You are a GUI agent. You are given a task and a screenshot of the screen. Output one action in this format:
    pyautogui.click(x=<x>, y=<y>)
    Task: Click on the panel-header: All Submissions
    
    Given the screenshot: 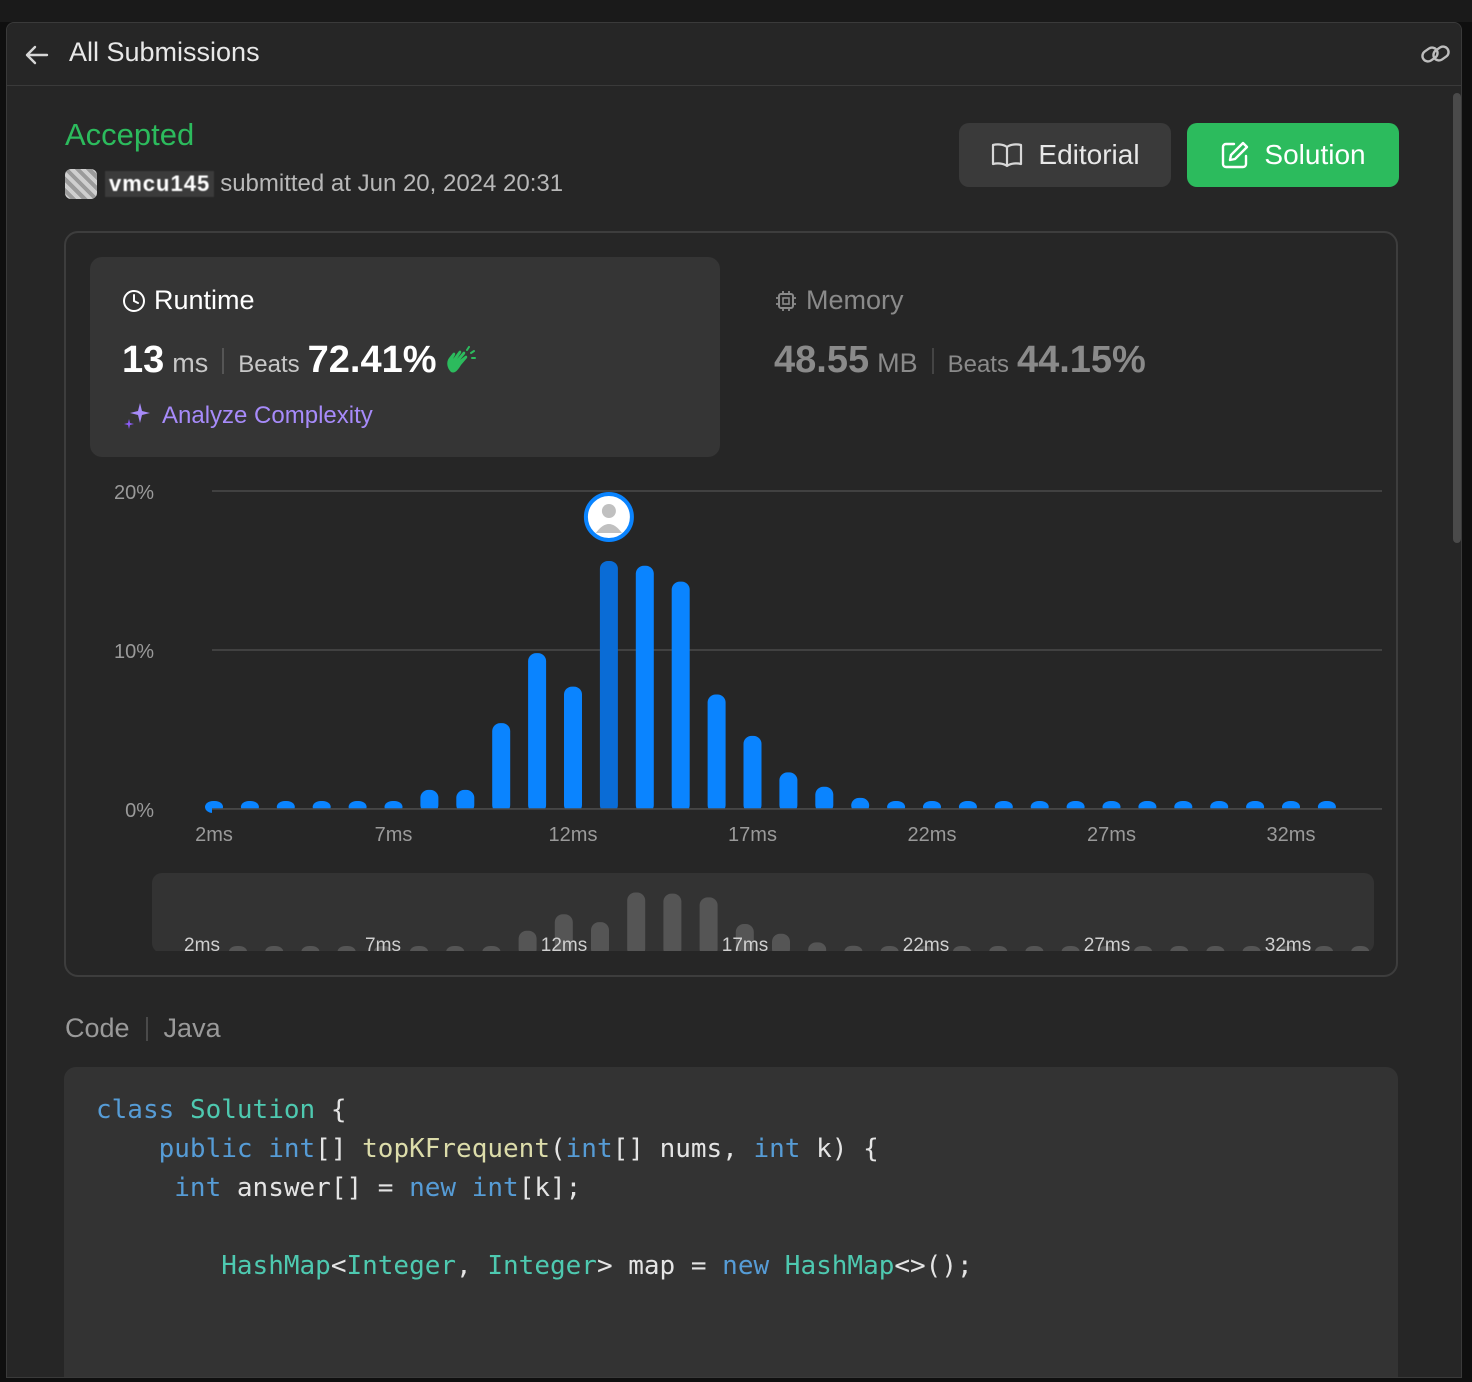 What is the action you would take?
    pyautogui.click(x=734, y=54)
    